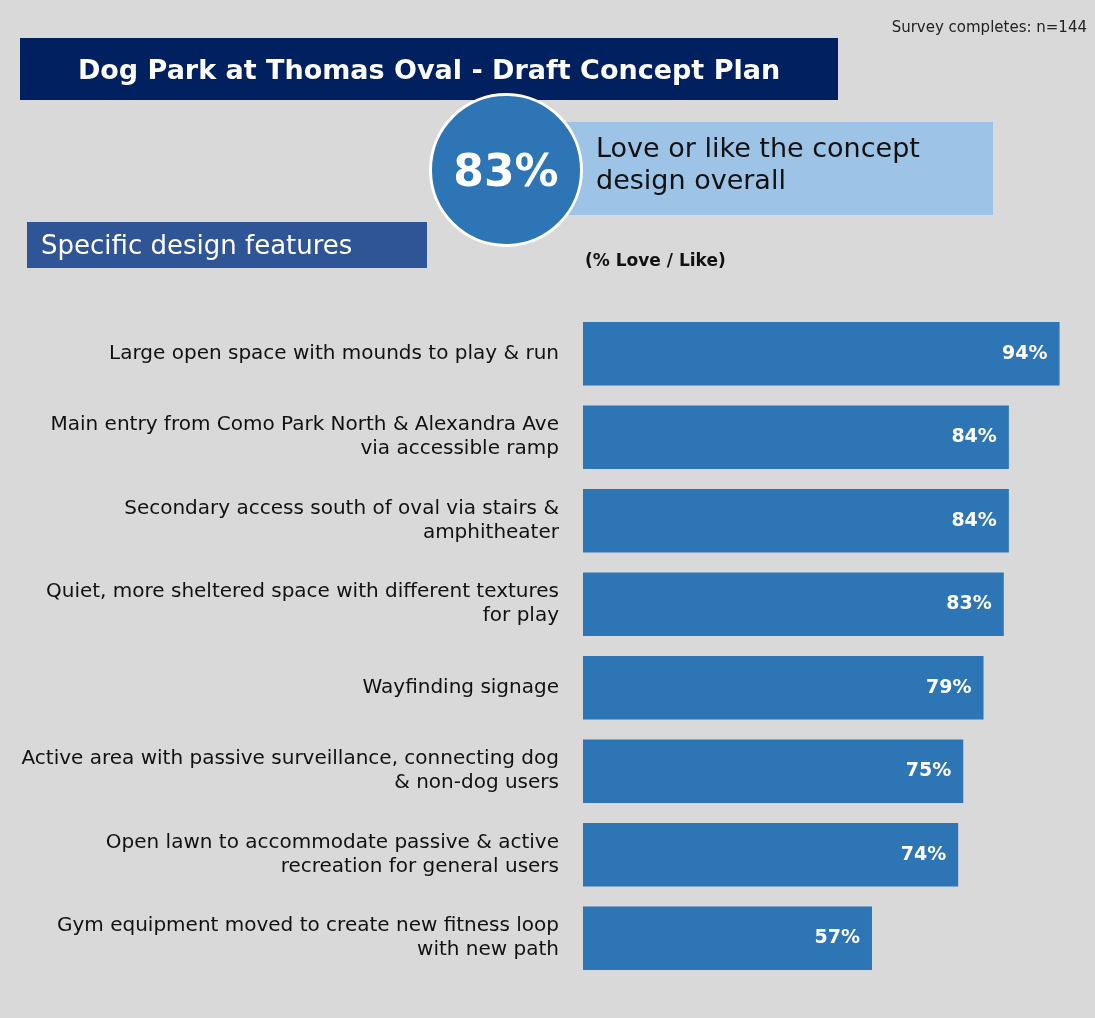 This screenshot has width=1095, height=1018. What do you see at coordinates (969, 602) in the screenshot?
I see `data-label: 83%` at bounding box center [969, 602].